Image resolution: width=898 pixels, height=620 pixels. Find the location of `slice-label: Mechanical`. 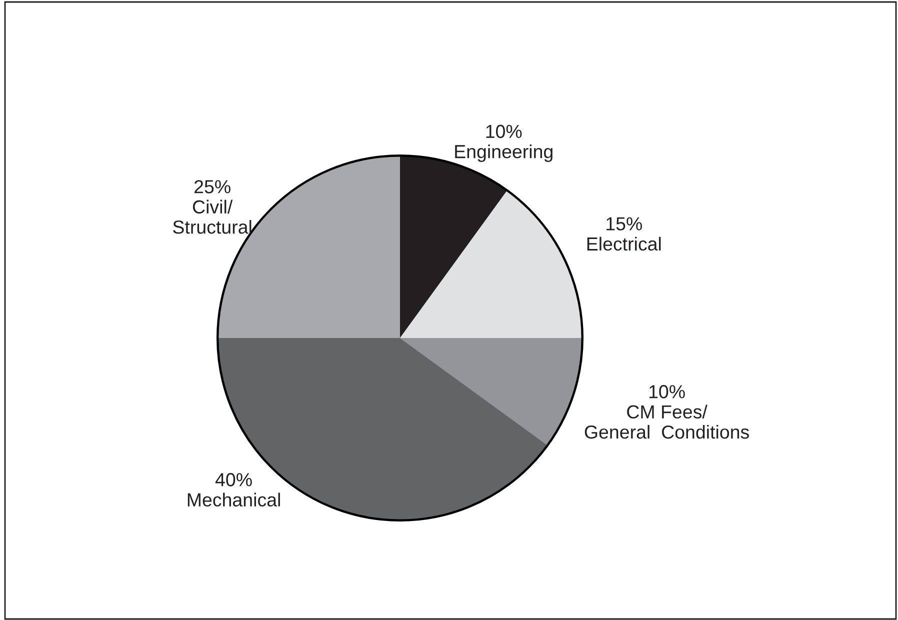

slice-label: Mechanical is located at coordinates (234, 499).